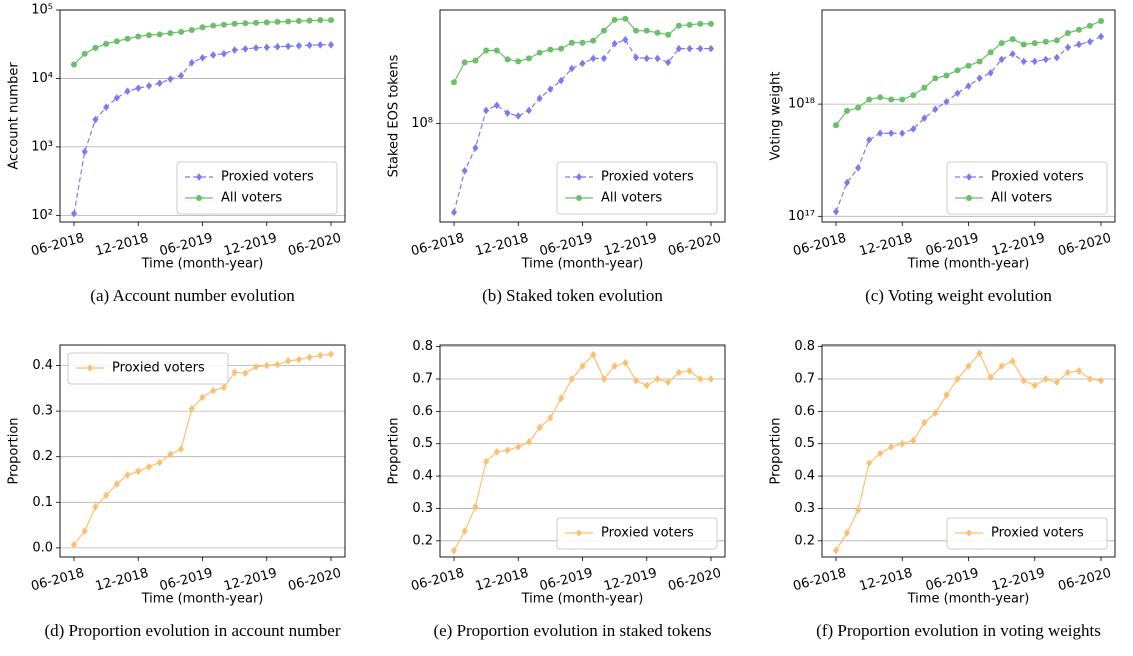 This screenshot has width=1133, height=656. I want to click on x-tick-label: 06-2020, so click(695, 580).